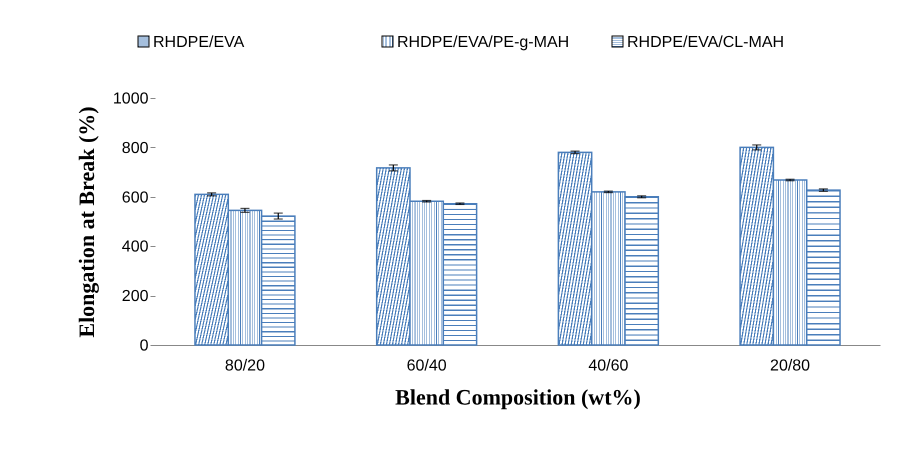  What do you see at coordinates (790, 366) in the screenshot?
I see `x-tick-label: 20/80` at bounding box center [790, 366].